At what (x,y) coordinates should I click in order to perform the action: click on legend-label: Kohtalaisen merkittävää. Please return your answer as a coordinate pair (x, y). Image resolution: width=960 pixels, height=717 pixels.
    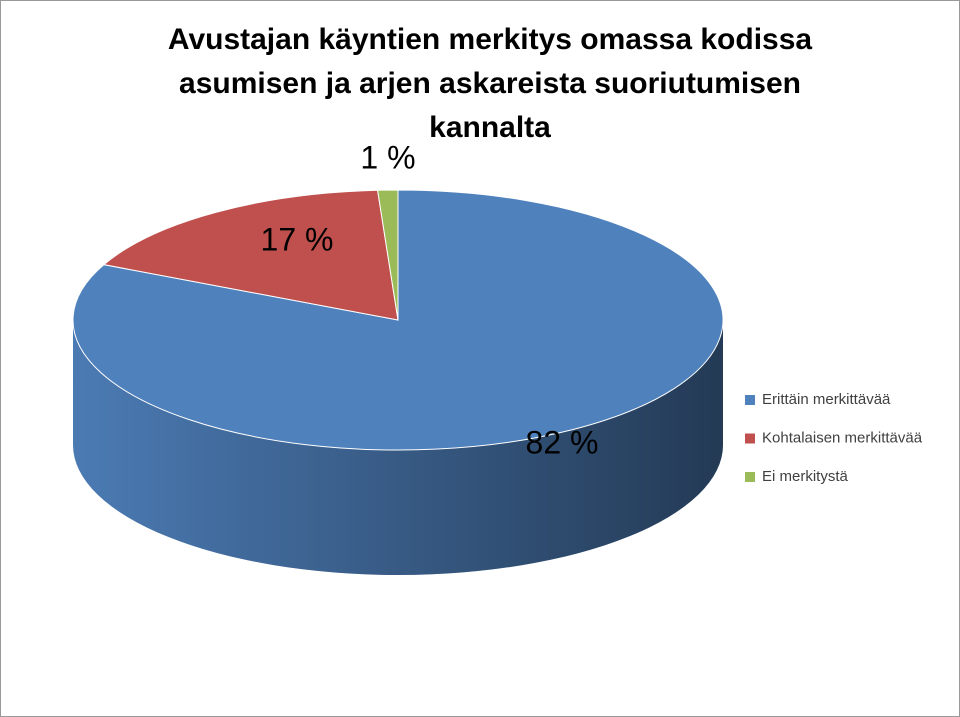
    Looking at the image, I should click on (842, 437).